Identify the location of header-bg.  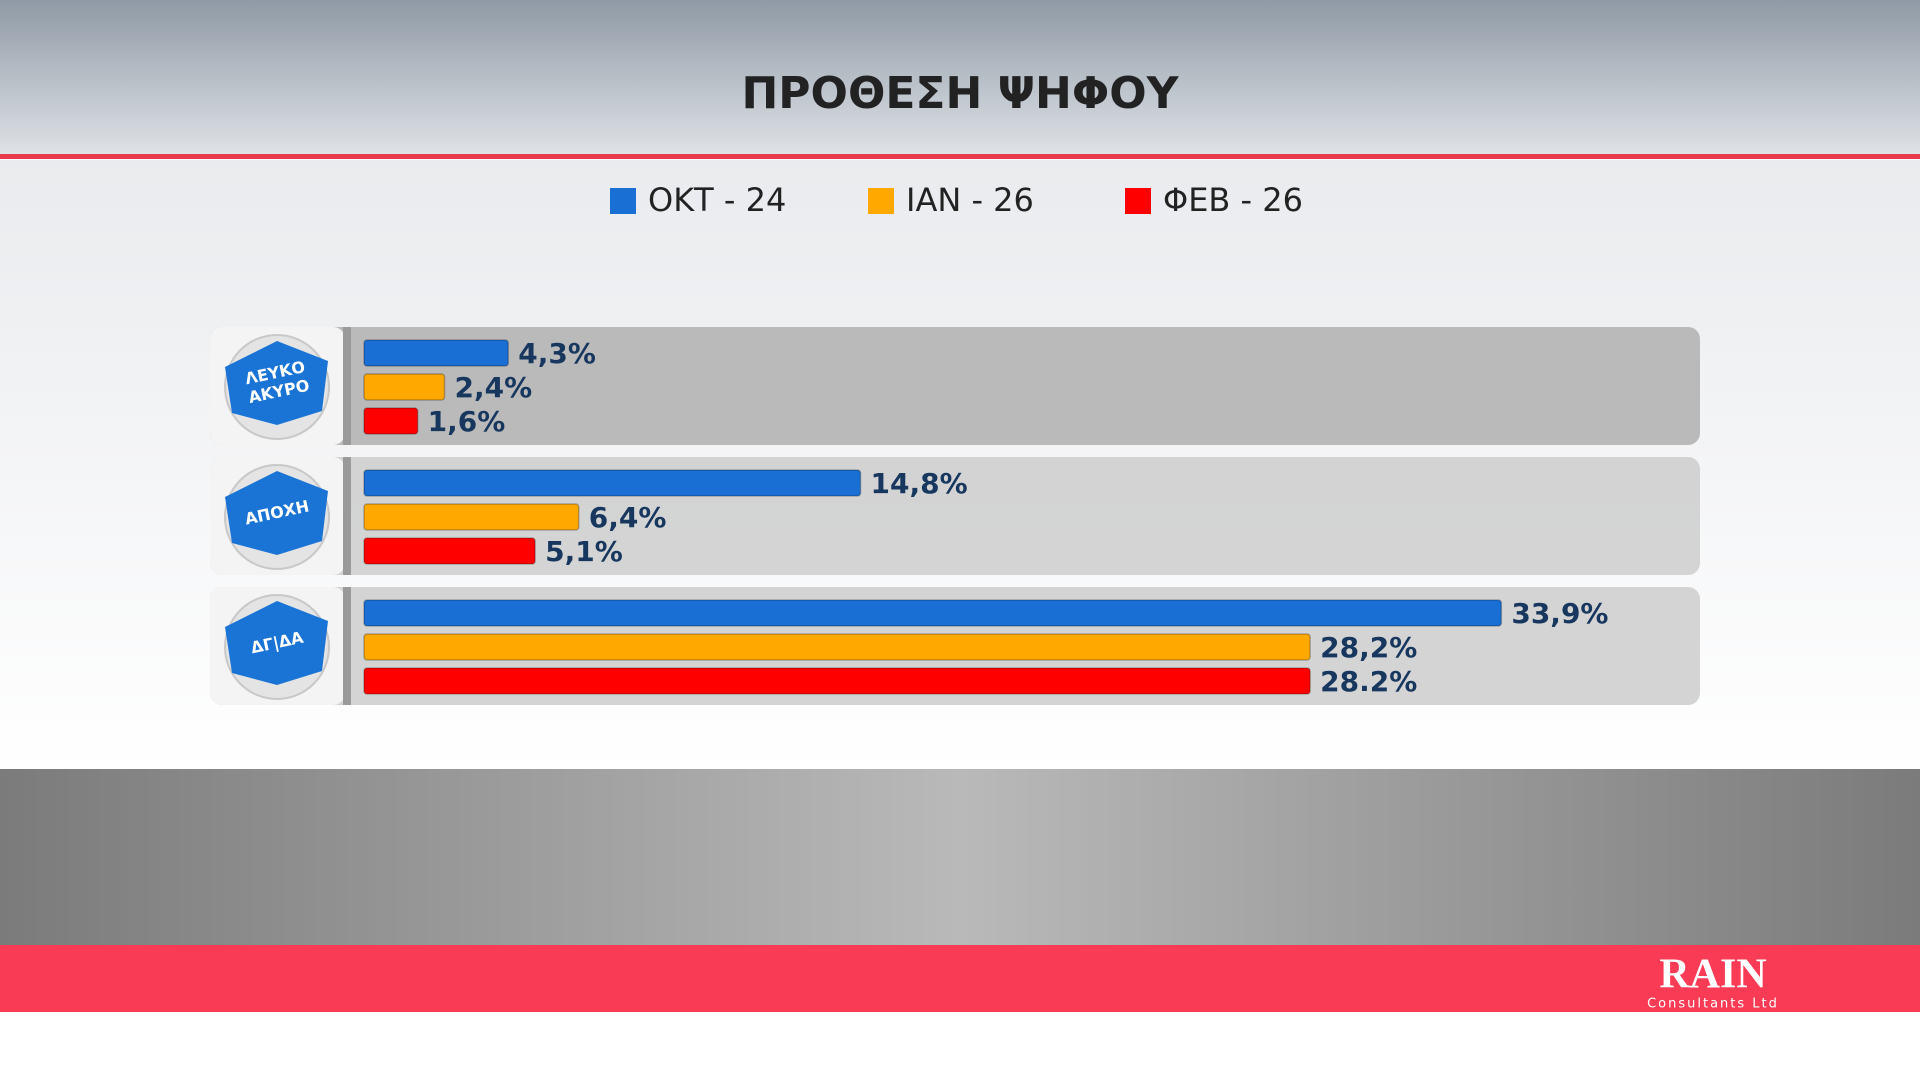
(960, 77).